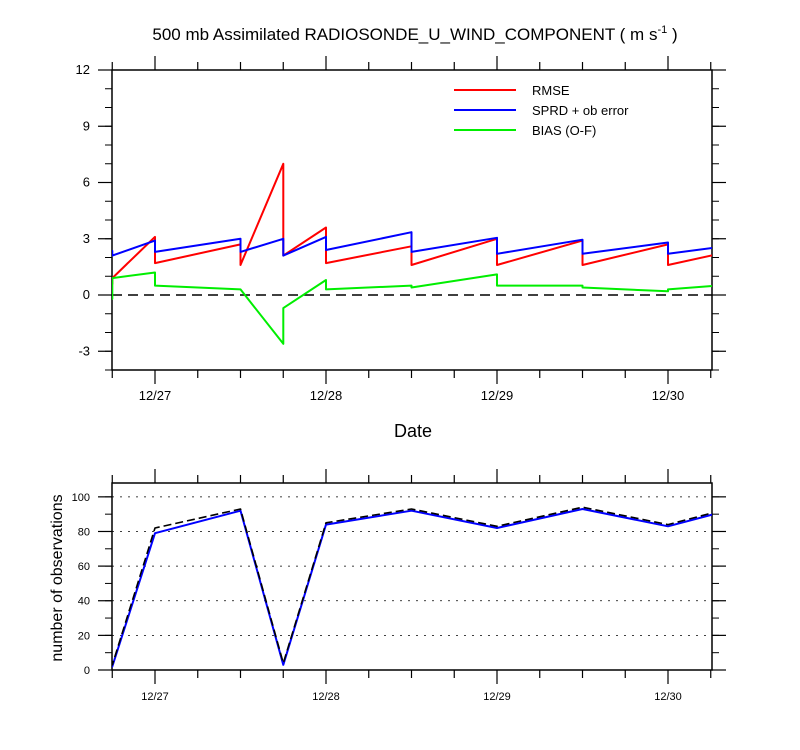 The image size is (800, 750). I want to click on y-tick-label: 12, so click(83, 69).